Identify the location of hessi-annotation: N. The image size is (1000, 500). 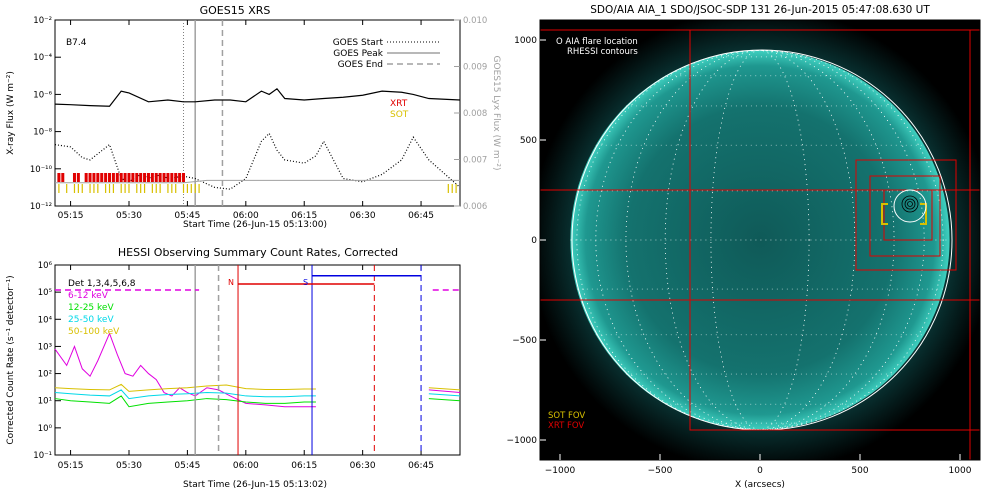
(231, 282).